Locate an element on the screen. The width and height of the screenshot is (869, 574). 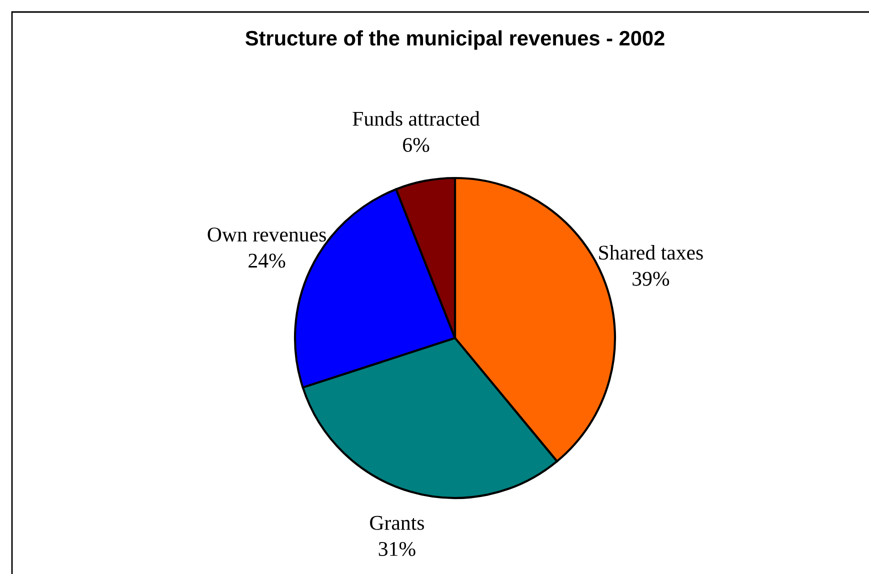
data-label: 24% is located at coordinates (267, 261).